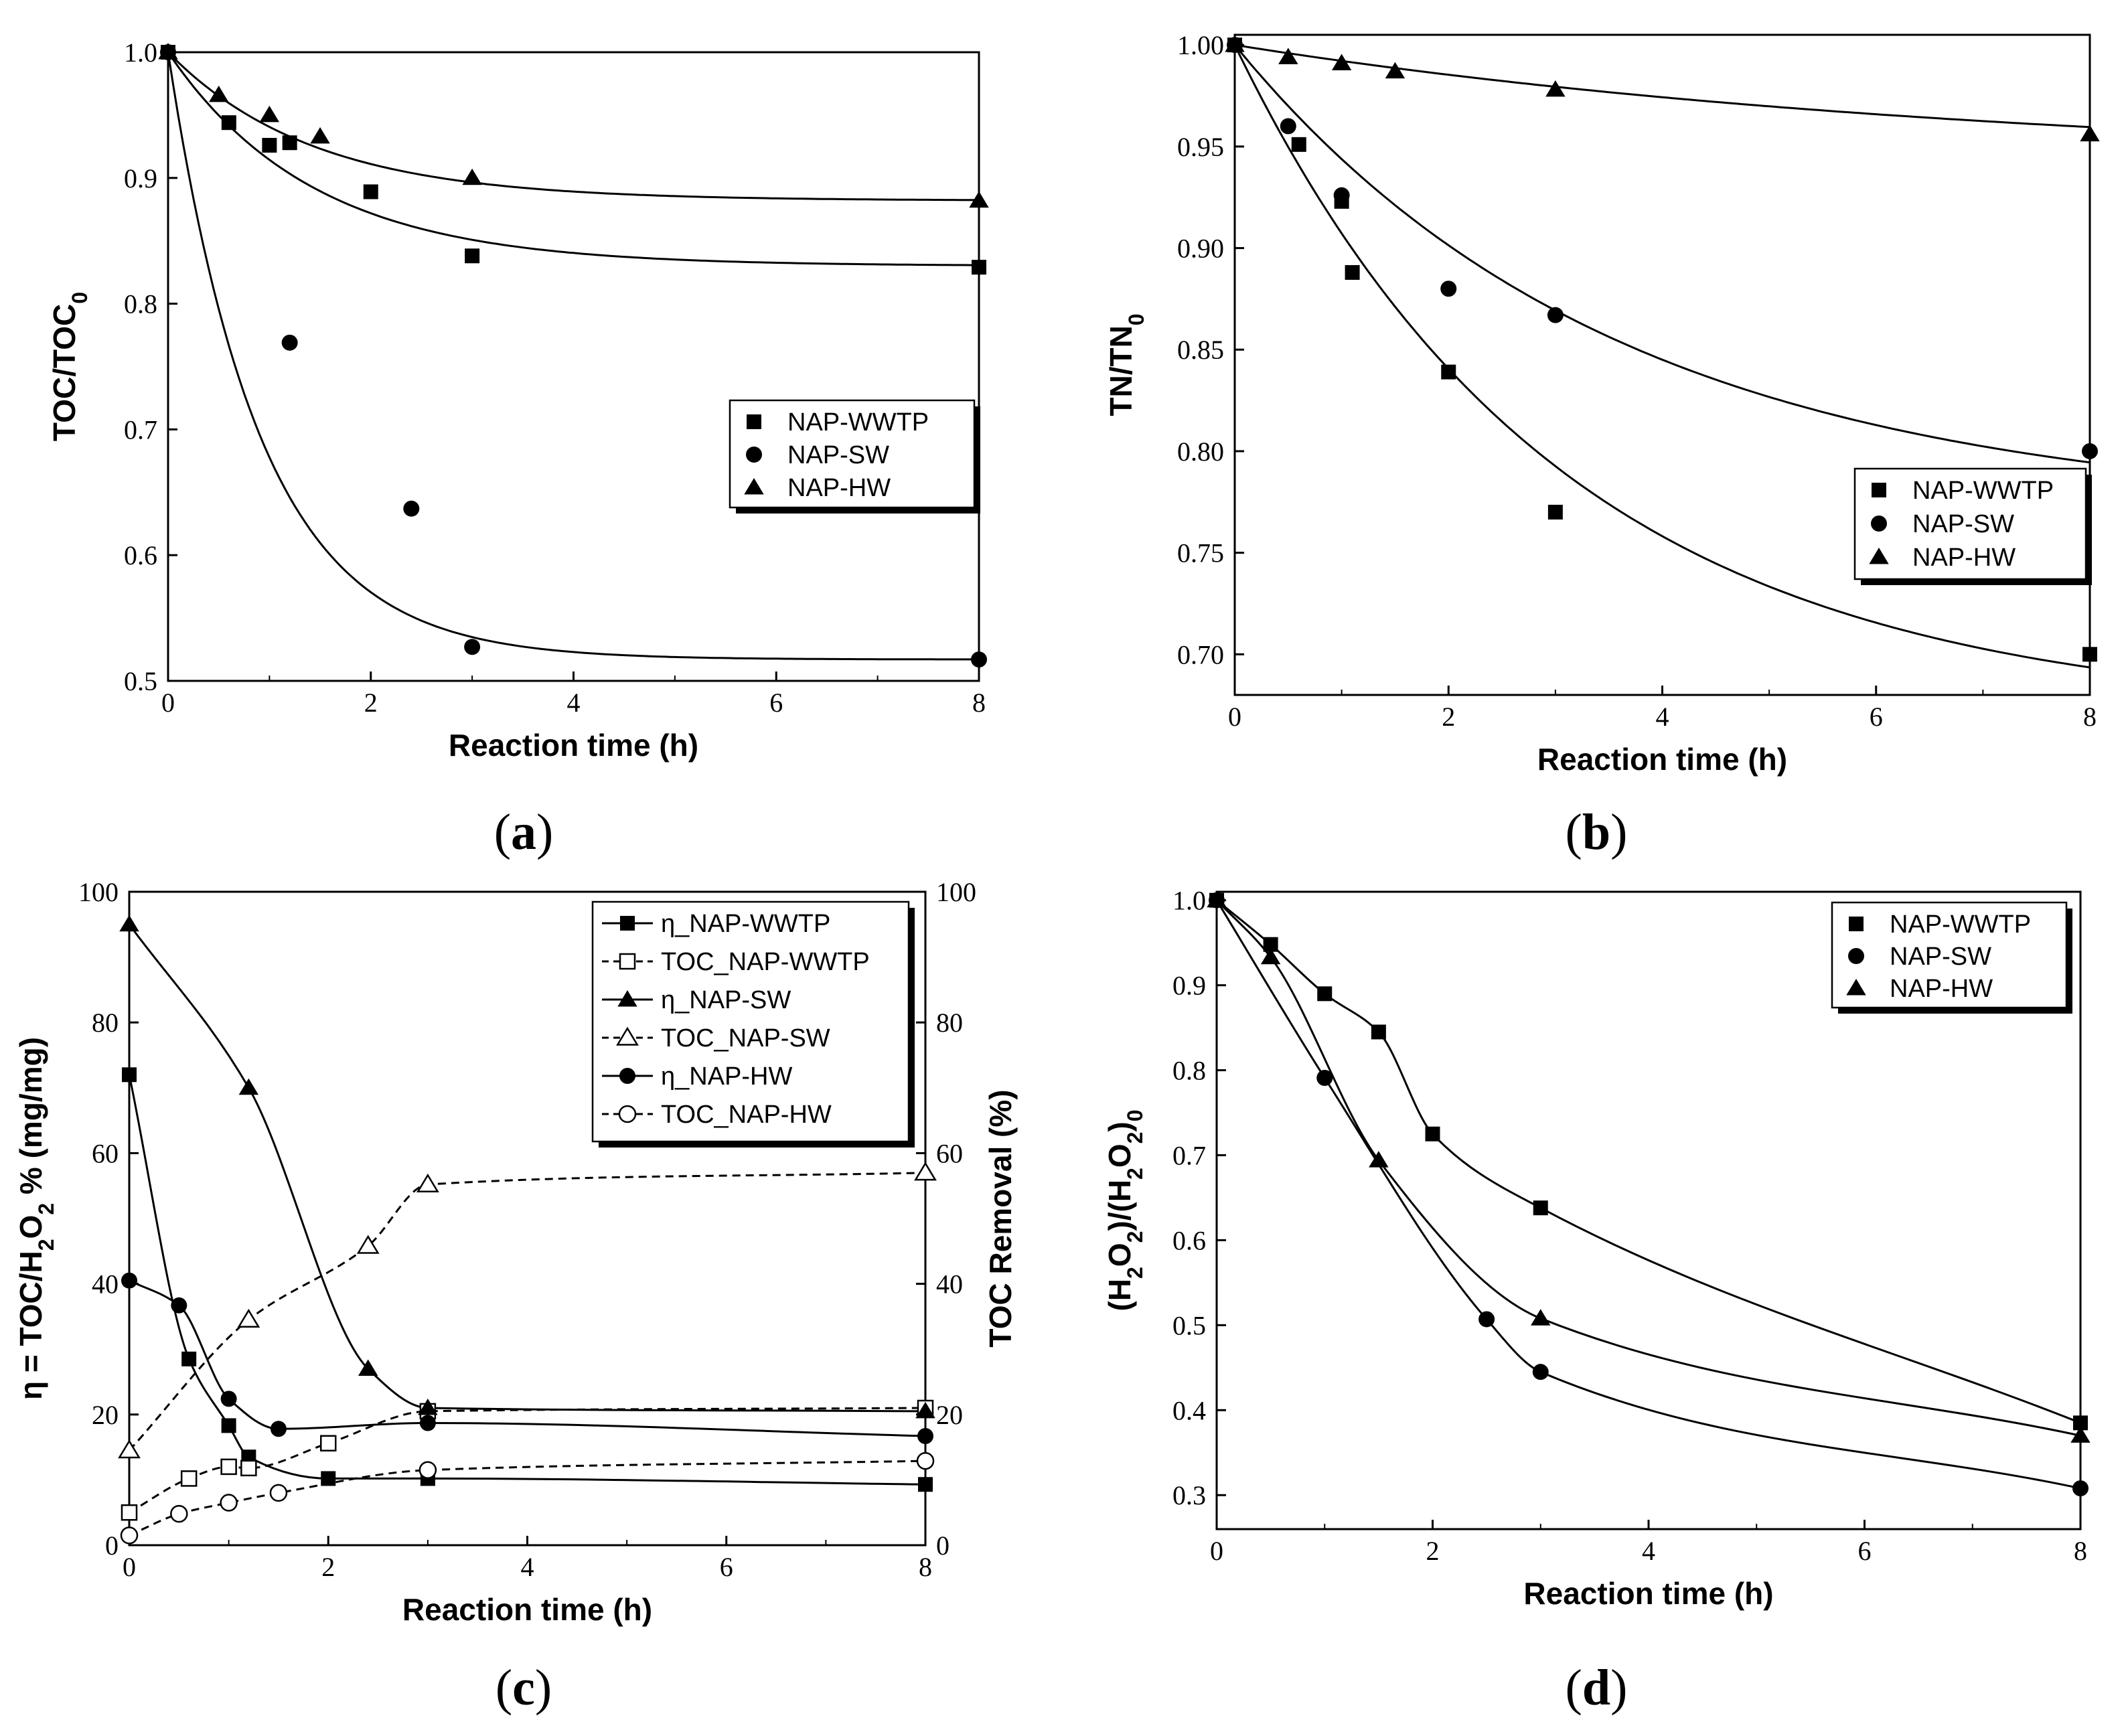 The image size is (2126, 1736). Describe the element at coordinates (1124, 1210) in the screenshot. I see `y-axis-label-d: (H2O2)/(H2O2)0` at that location.